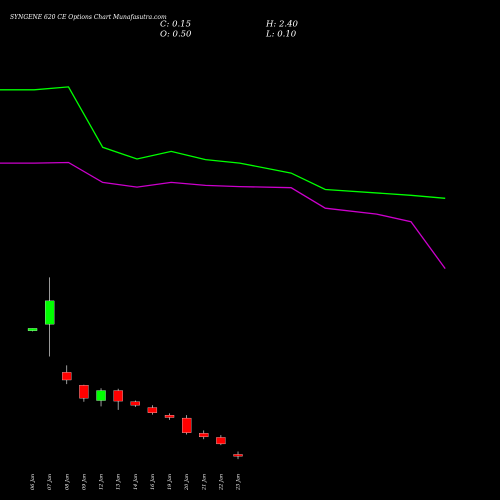 This screenshot has height=500, width=500. What do you see at coordinates (187, 482) in the screenshot?
I see `x-tick-label: 20 Jan` at bounding box center [187, 482].